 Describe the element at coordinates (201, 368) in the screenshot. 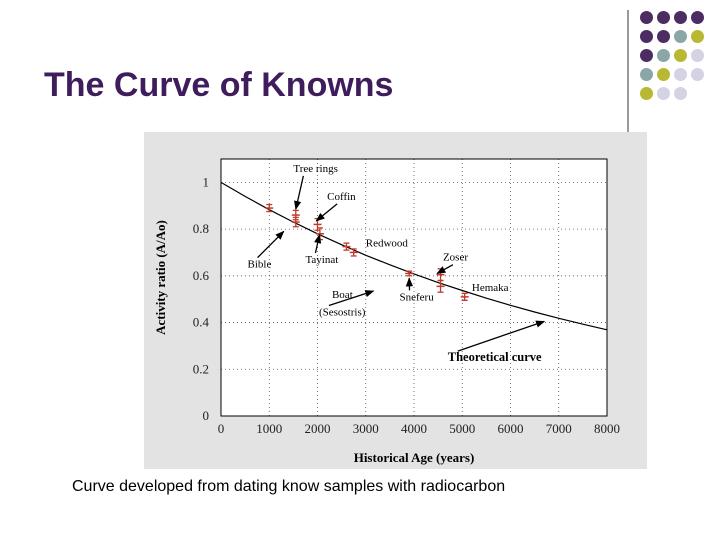

I see `y-tick-label: 0.2` at that location.